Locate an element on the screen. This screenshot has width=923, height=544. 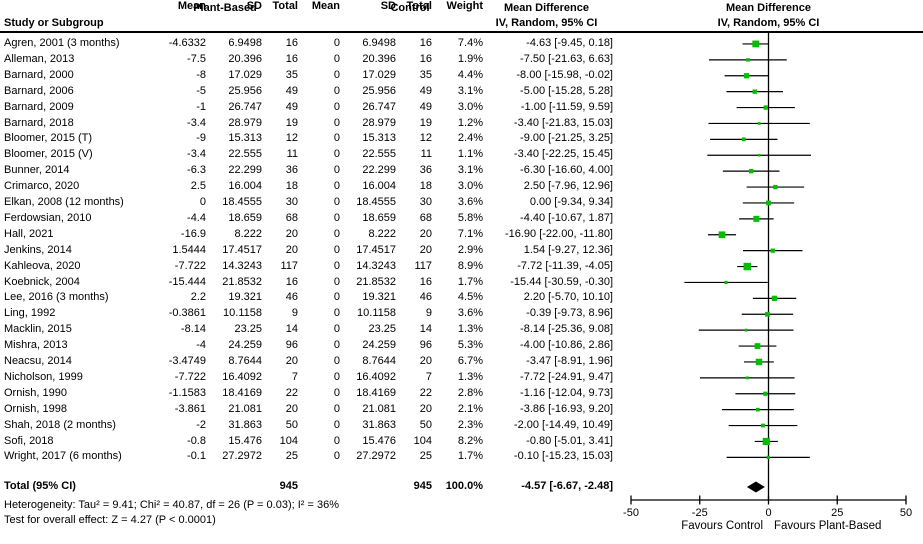
ctrl-total-cell: 9 is located at coordinates (428, 313).